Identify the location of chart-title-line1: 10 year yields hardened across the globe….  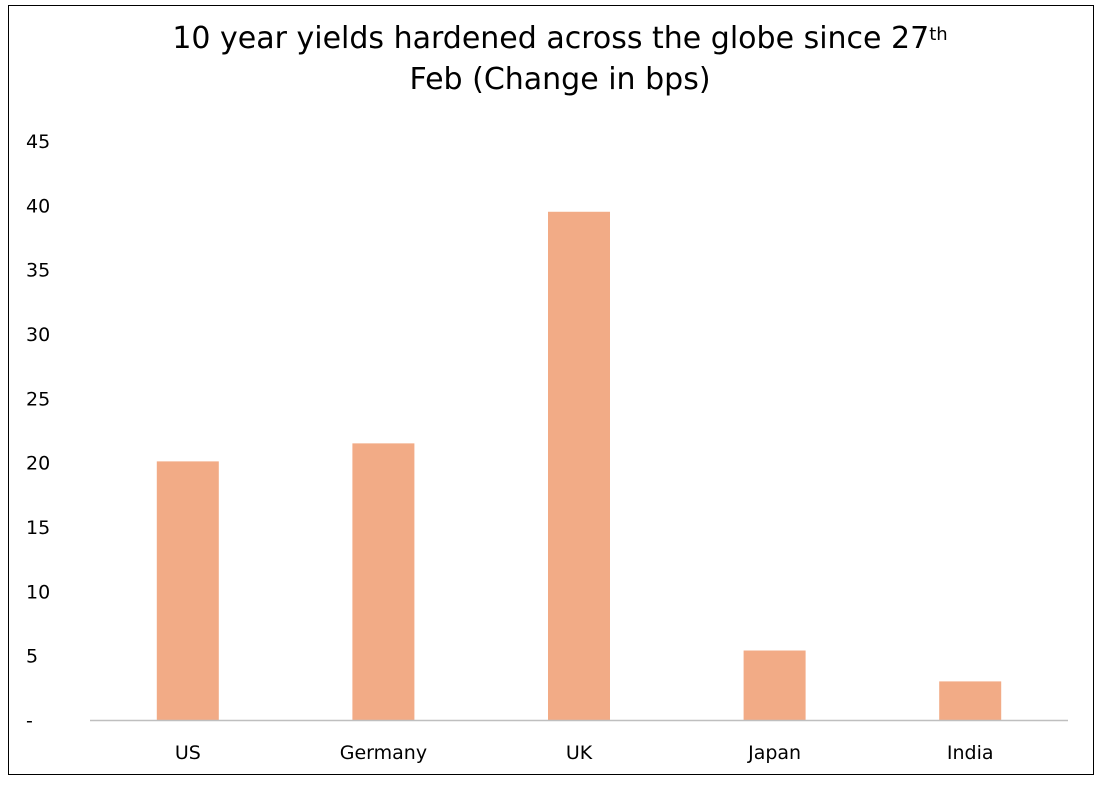
(551, 38).